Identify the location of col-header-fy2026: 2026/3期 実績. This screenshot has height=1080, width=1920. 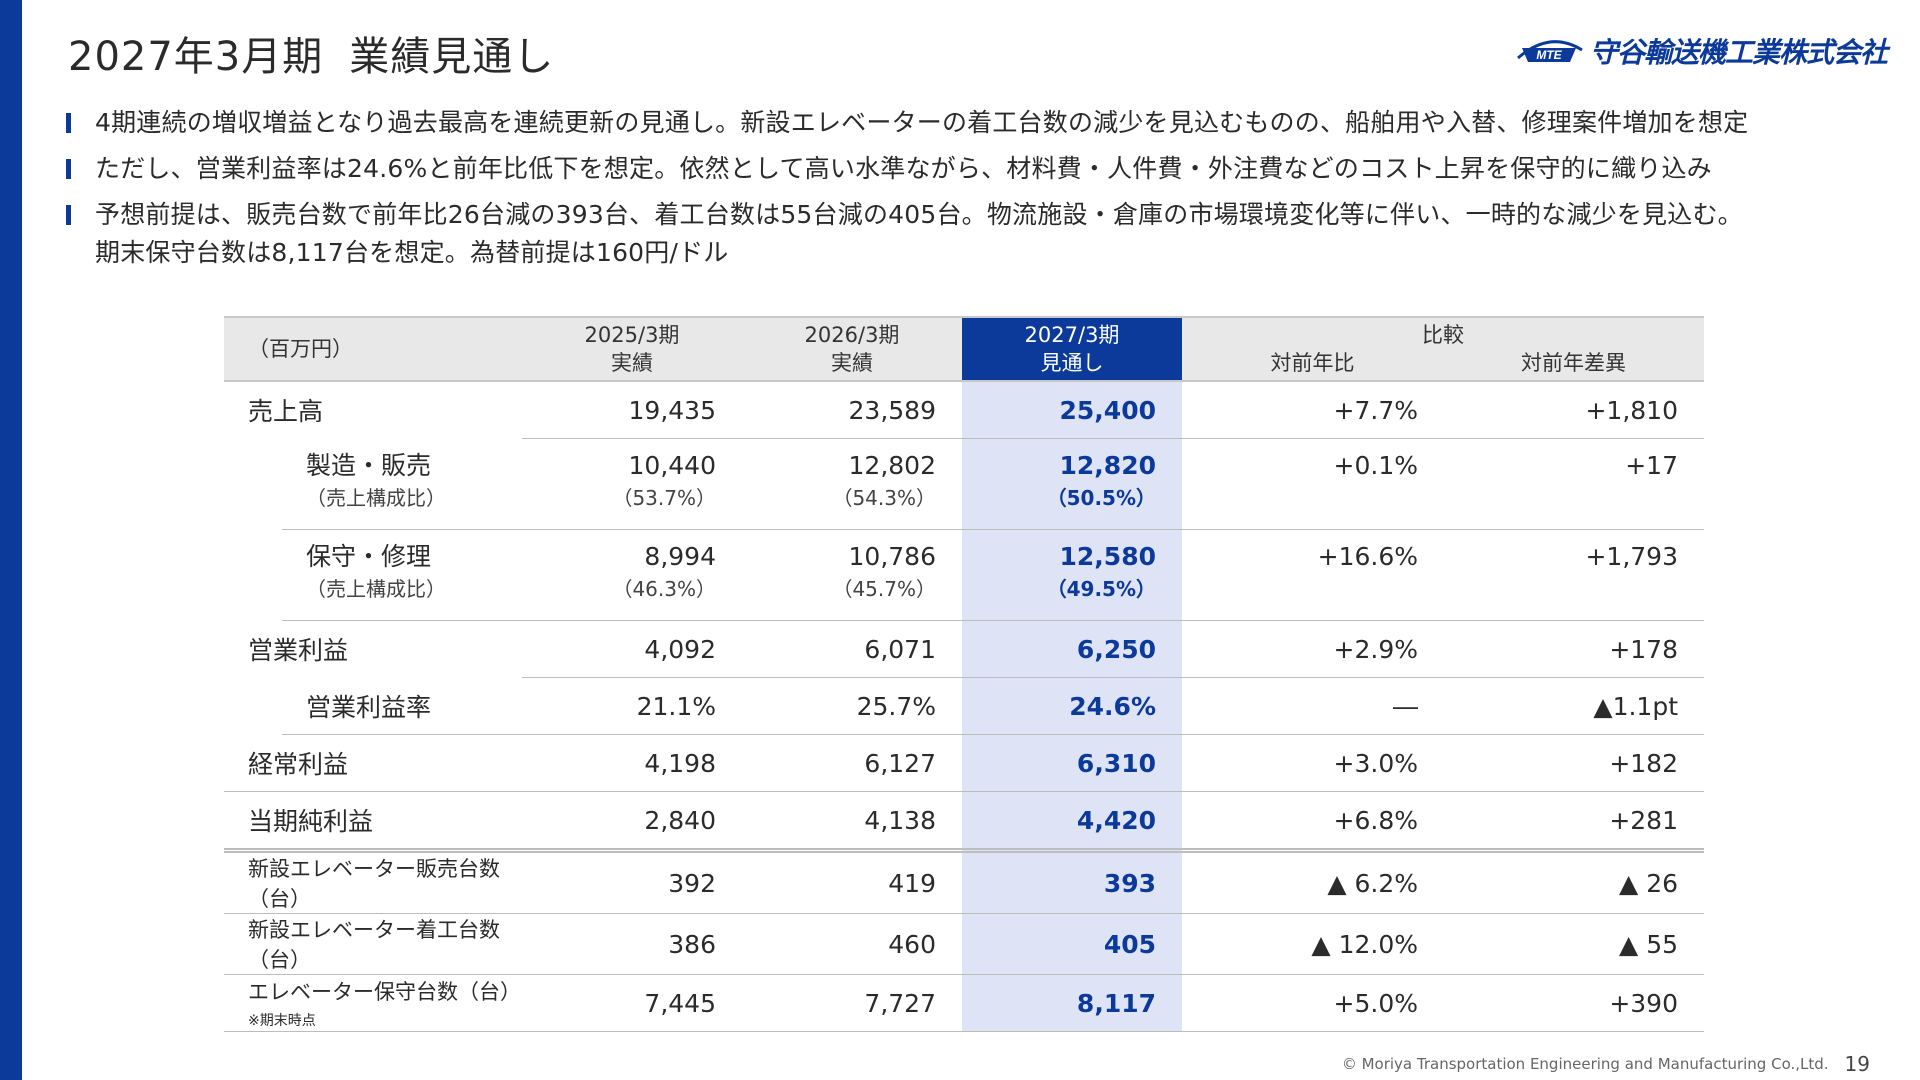
(852, 349).